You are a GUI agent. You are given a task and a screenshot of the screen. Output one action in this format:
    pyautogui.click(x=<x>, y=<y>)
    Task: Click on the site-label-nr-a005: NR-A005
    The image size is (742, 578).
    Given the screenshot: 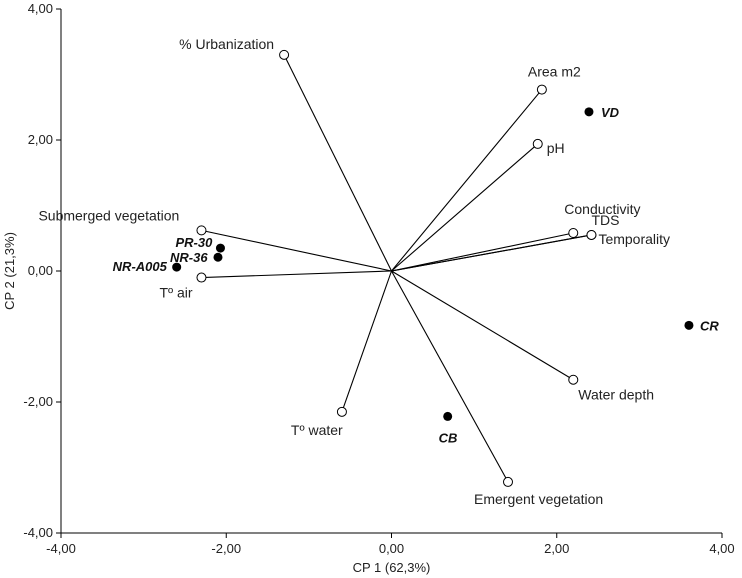 What is the action you would take?
    pyautogui.click(x=140, y=266)
    